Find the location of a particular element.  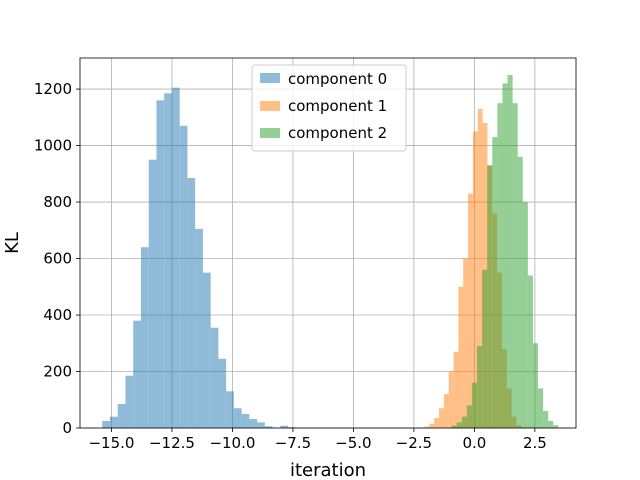

x-tick-label: −10.0 is located at coordinates (232, 443).